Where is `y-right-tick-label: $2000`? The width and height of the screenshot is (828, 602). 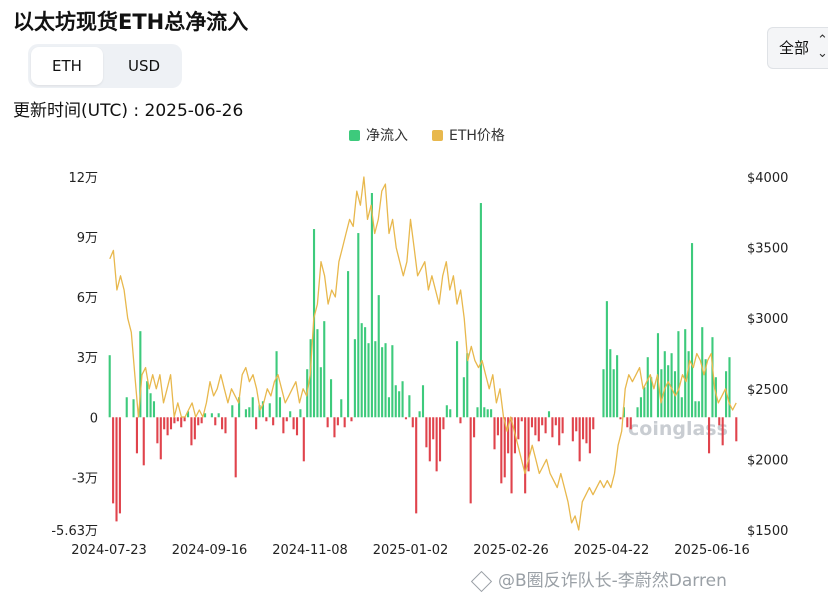
y-right-tick-label: $2000 is located at coordinates (767, 460).